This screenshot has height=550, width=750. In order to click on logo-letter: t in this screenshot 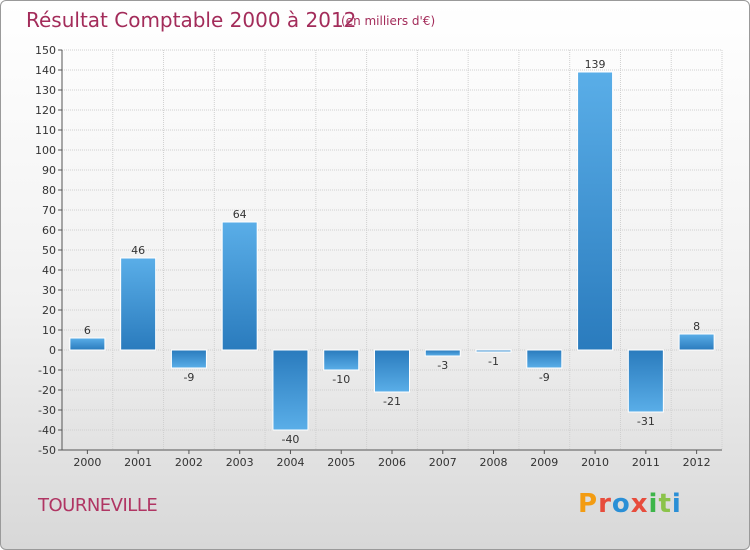, I will do `click(665, 504)`.